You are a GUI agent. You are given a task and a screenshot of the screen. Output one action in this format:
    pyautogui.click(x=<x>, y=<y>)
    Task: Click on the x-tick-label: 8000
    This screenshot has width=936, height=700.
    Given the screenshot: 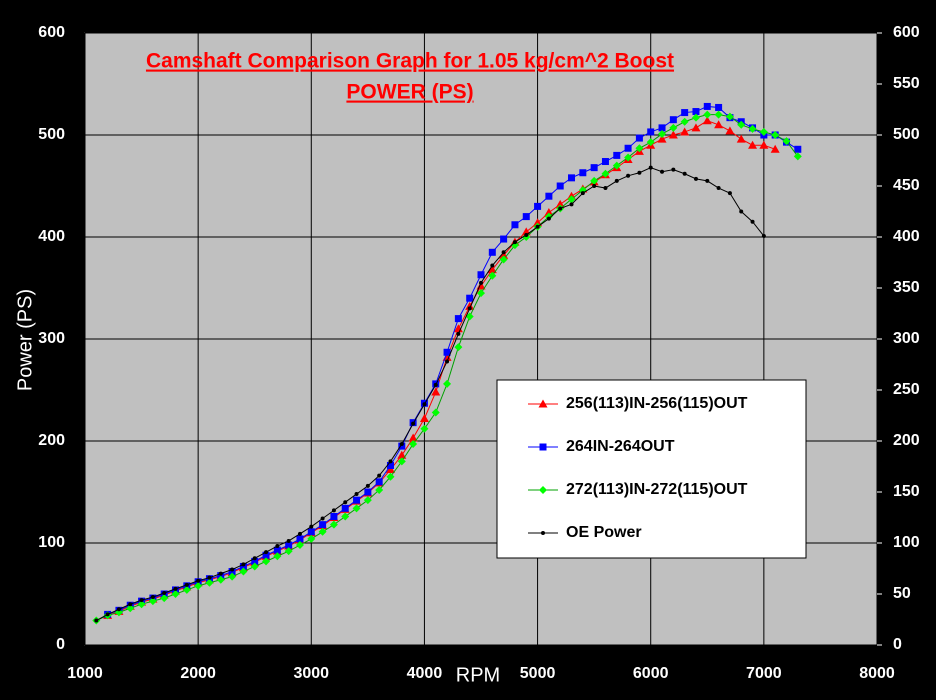 What is the action you would take?
    pyautogui.click(x=877, y=673)
    